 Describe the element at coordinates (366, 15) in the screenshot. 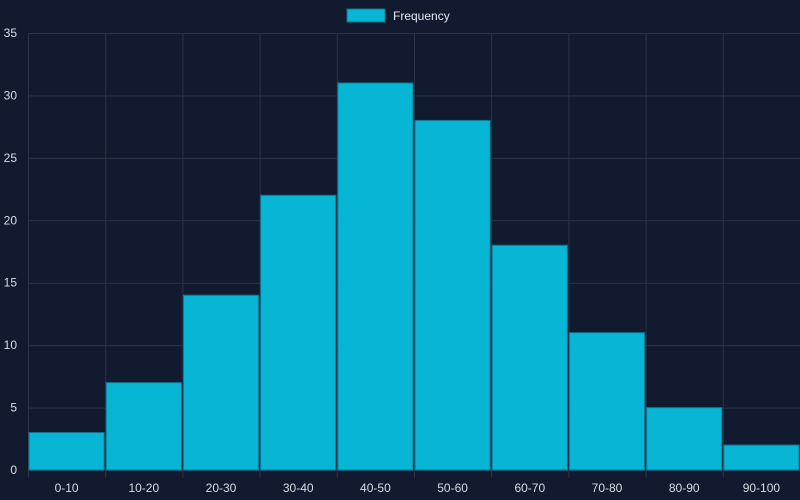

I see `legend-swatch` at that location.